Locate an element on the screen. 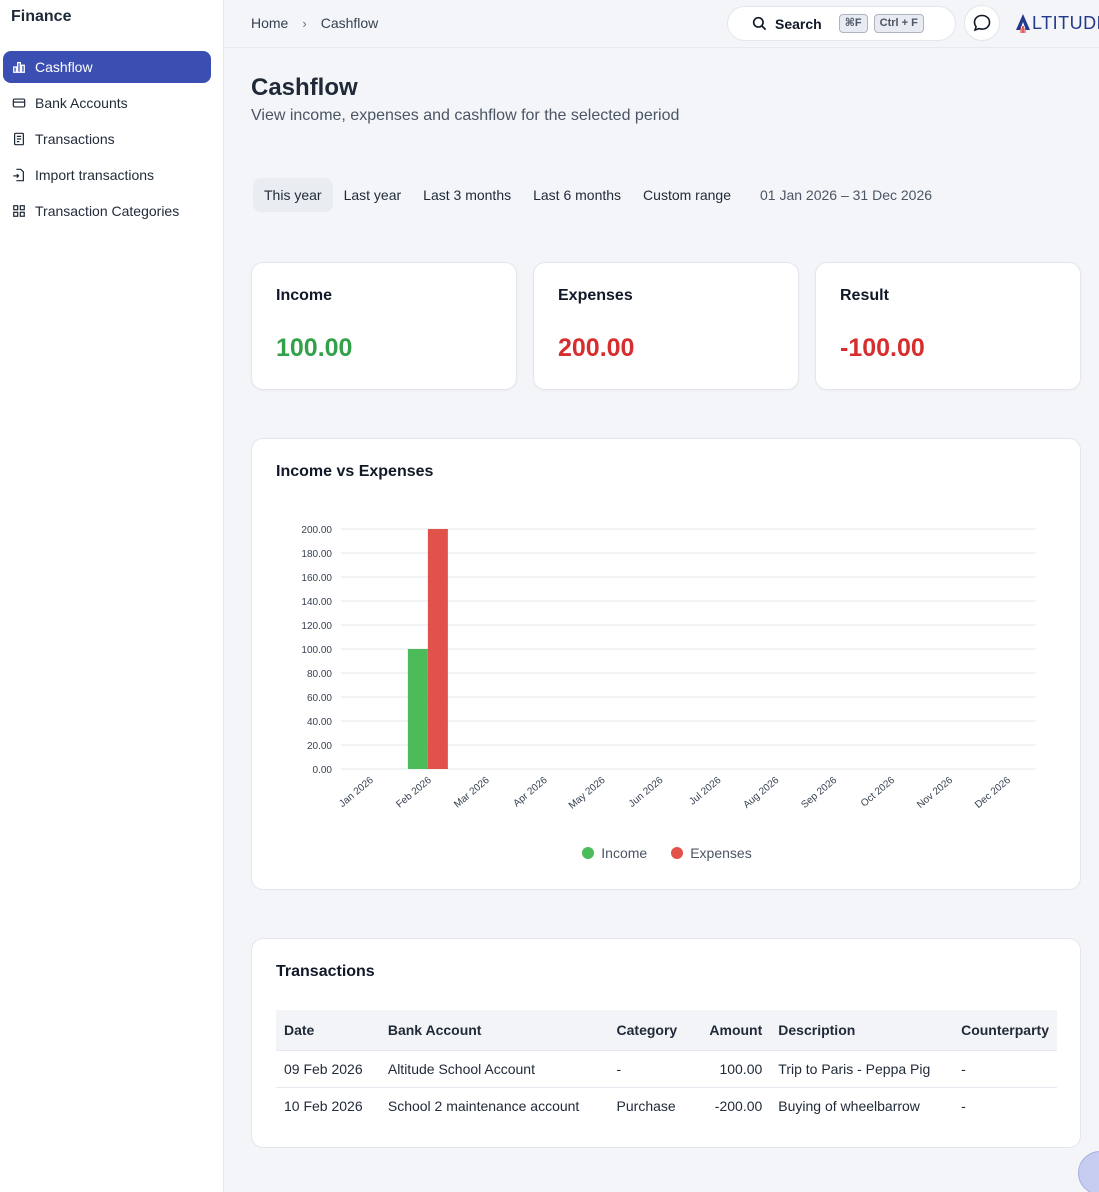 This screenshot has height=1192, width=1099. period-last-6-months: Last 6 months is located at coordinates (577, 195).